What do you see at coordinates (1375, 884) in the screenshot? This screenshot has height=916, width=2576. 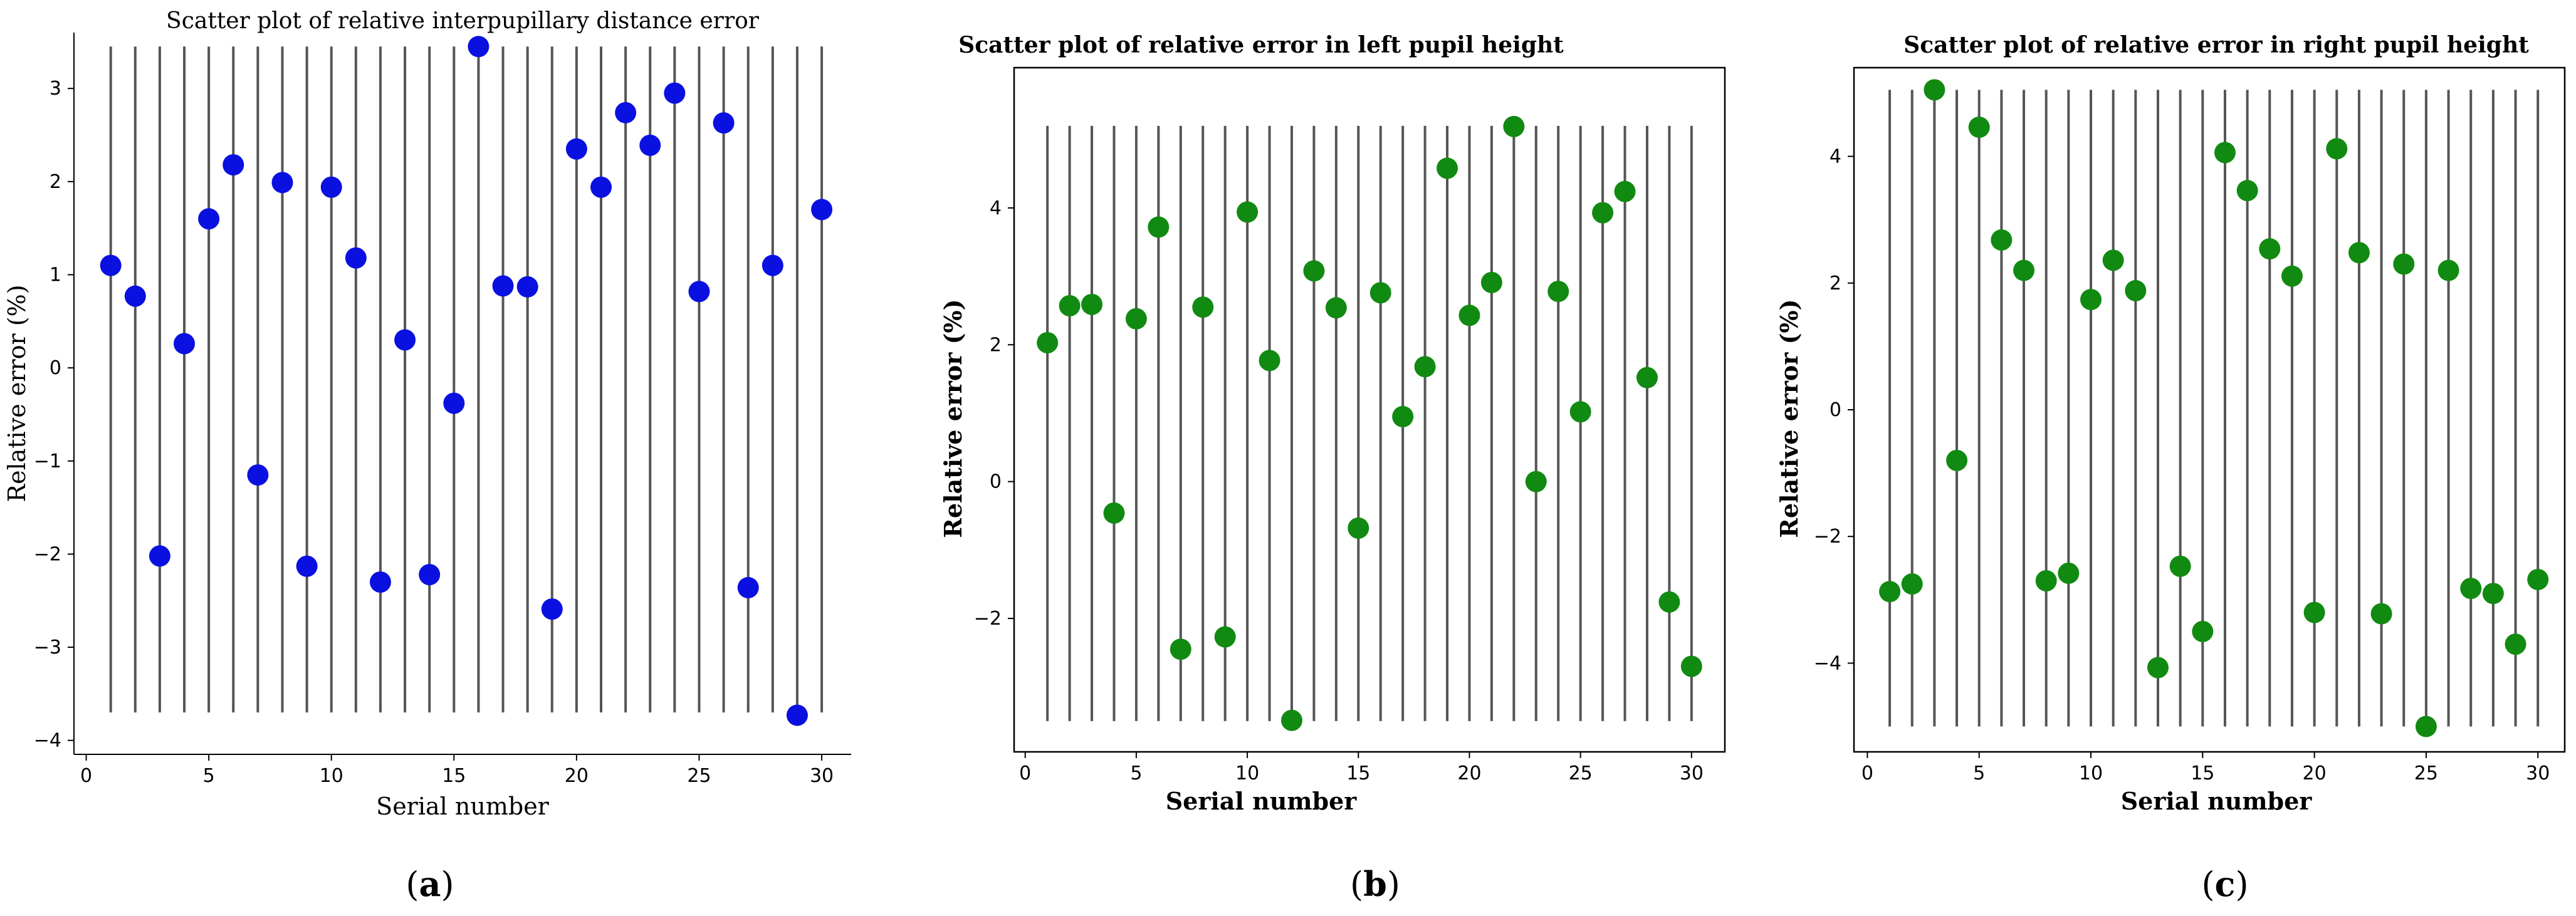 I see `panel-letter-b: b` at bounding box center [1375, 884].